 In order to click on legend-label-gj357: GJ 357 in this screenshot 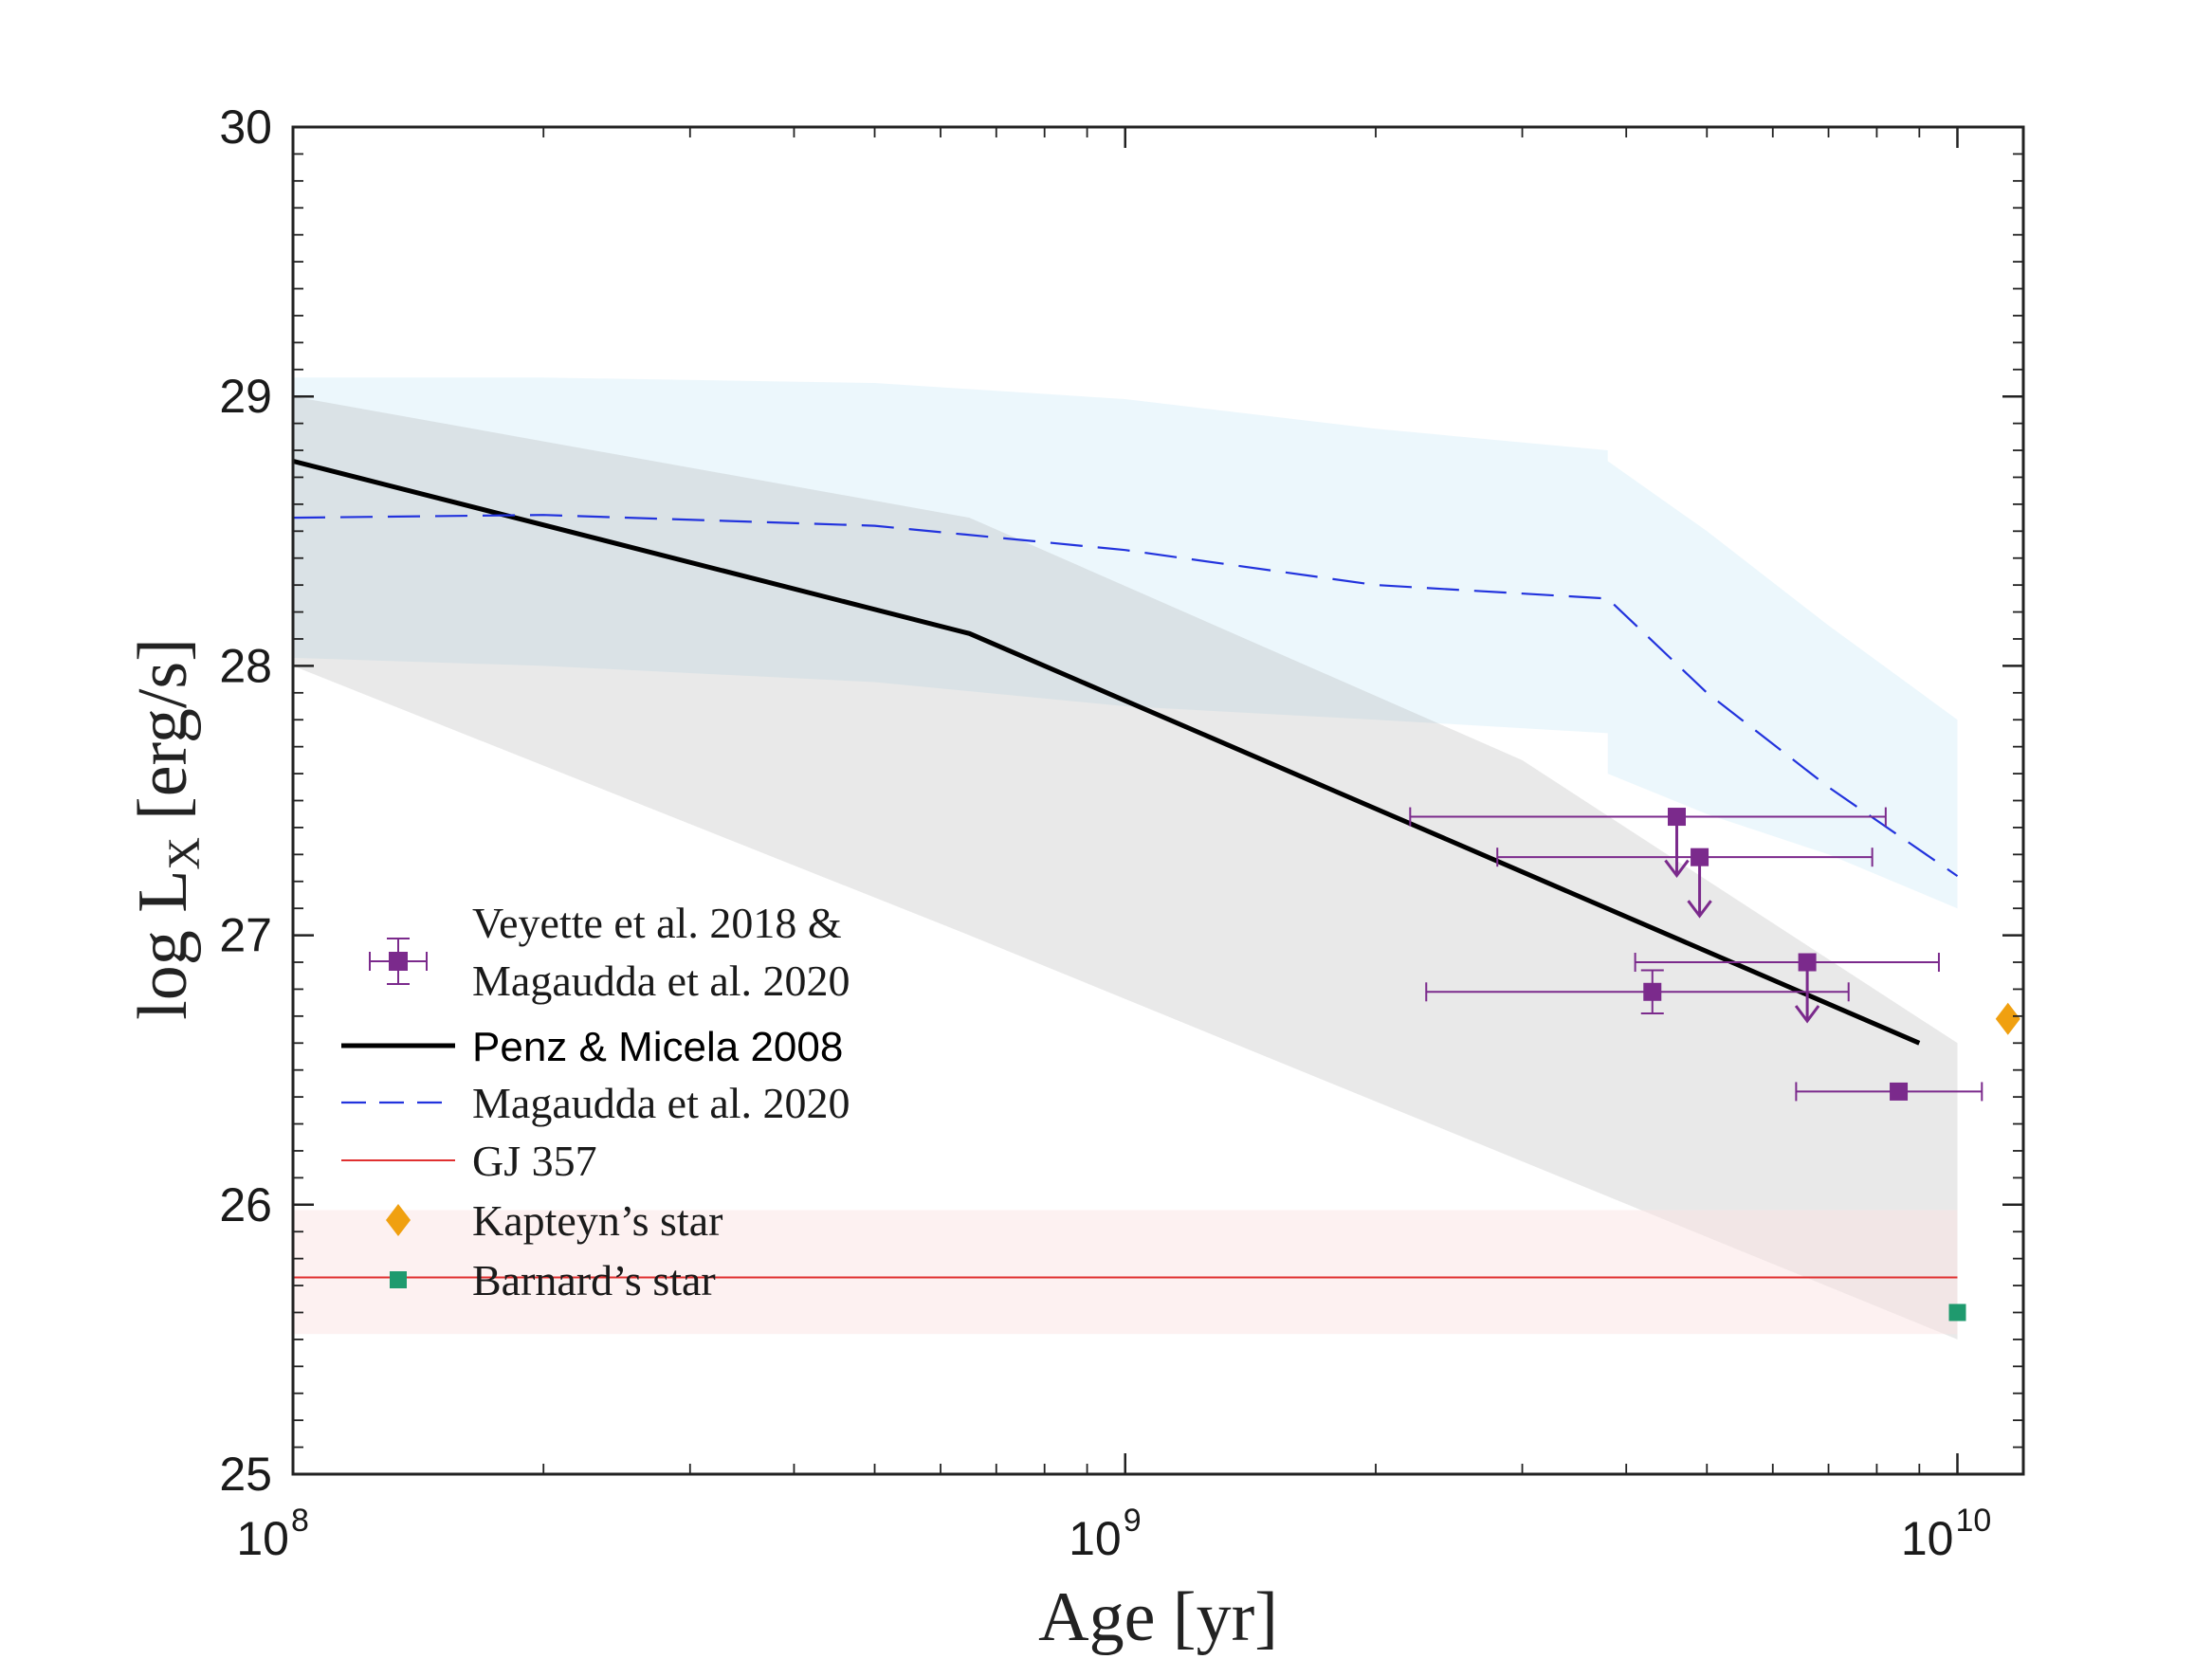, I will do `click(534, 1161)`.